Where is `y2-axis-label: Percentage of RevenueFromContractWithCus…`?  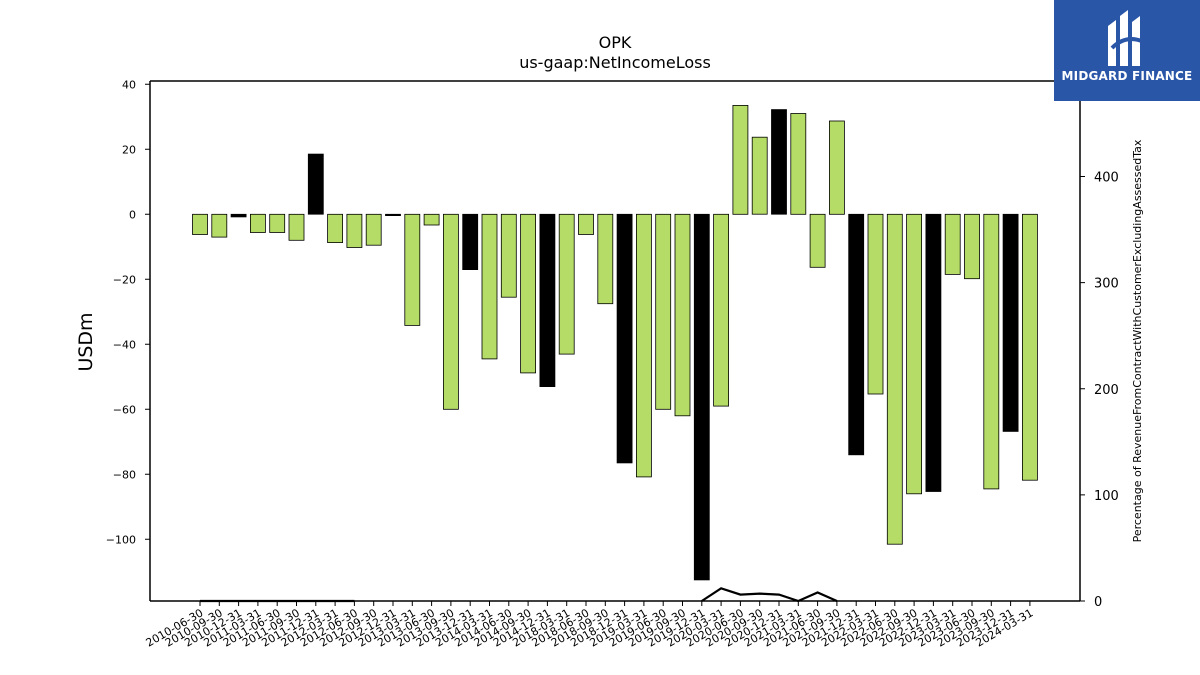
y2-axis-label: Percentage of RevenueFromContractWithCus… is located at coordinates (1137, 340).